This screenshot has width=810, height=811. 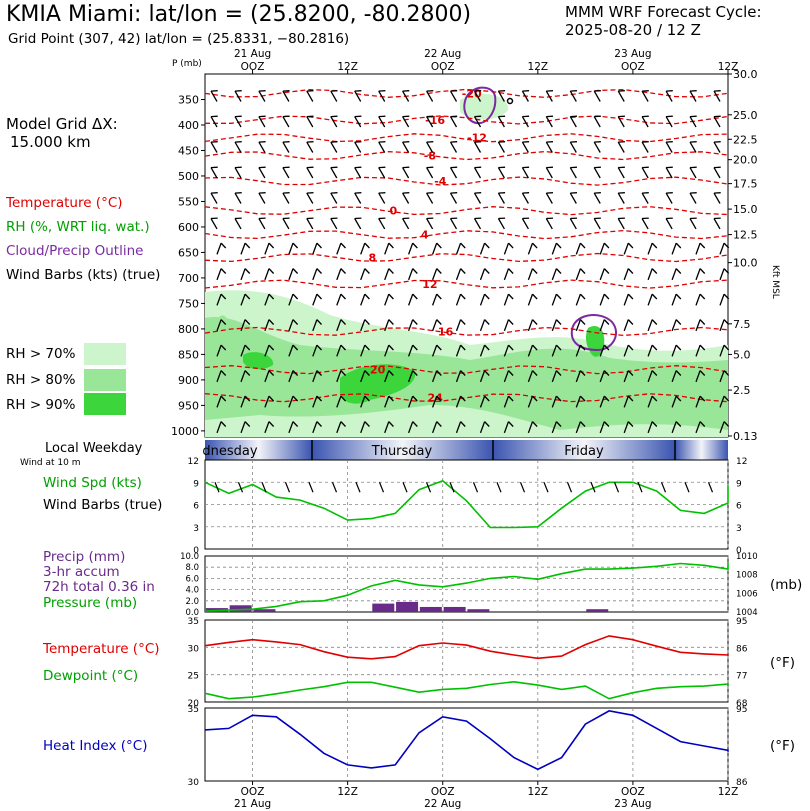 I want to click on heat-index-tick-label: 30, so click(x=194, y=783).